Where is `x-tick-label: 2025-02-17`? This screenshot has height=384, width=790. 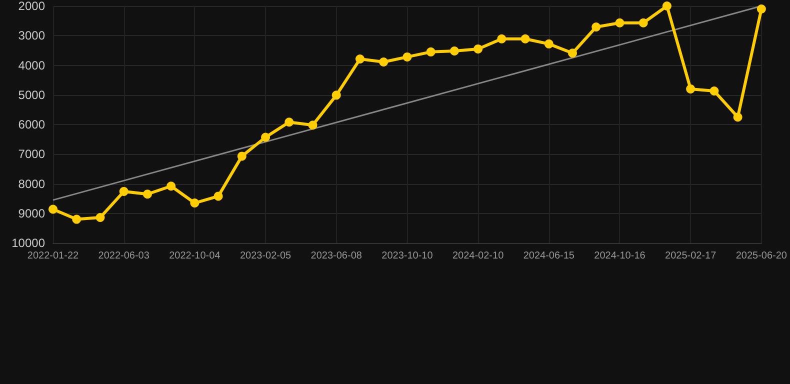
x-tick-label: 2025-02-17 is located at coordinates (691, 256).